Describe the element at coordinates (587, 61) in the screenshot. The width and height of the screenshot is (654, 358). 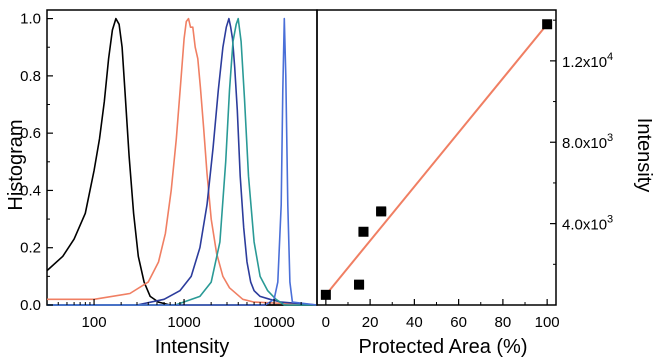
I see `intensity-y-tick-label: 1.2x10⁴` at that location.